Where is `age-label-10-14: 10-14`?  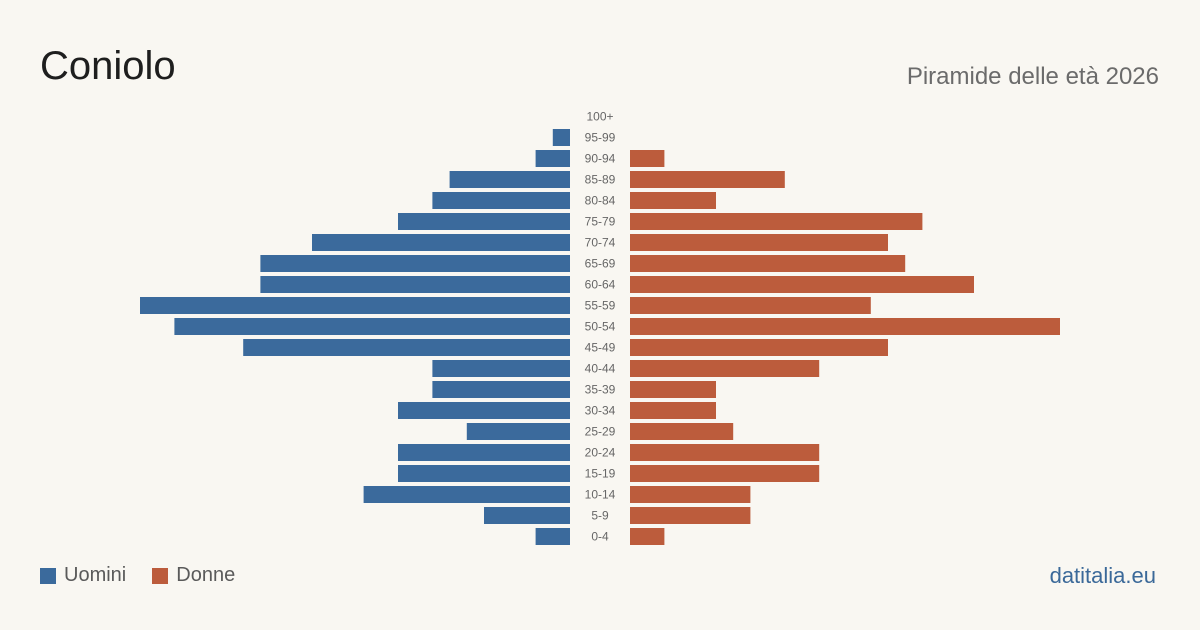
age-label-10-14: 10-14 is located at coordinates (600, 495).